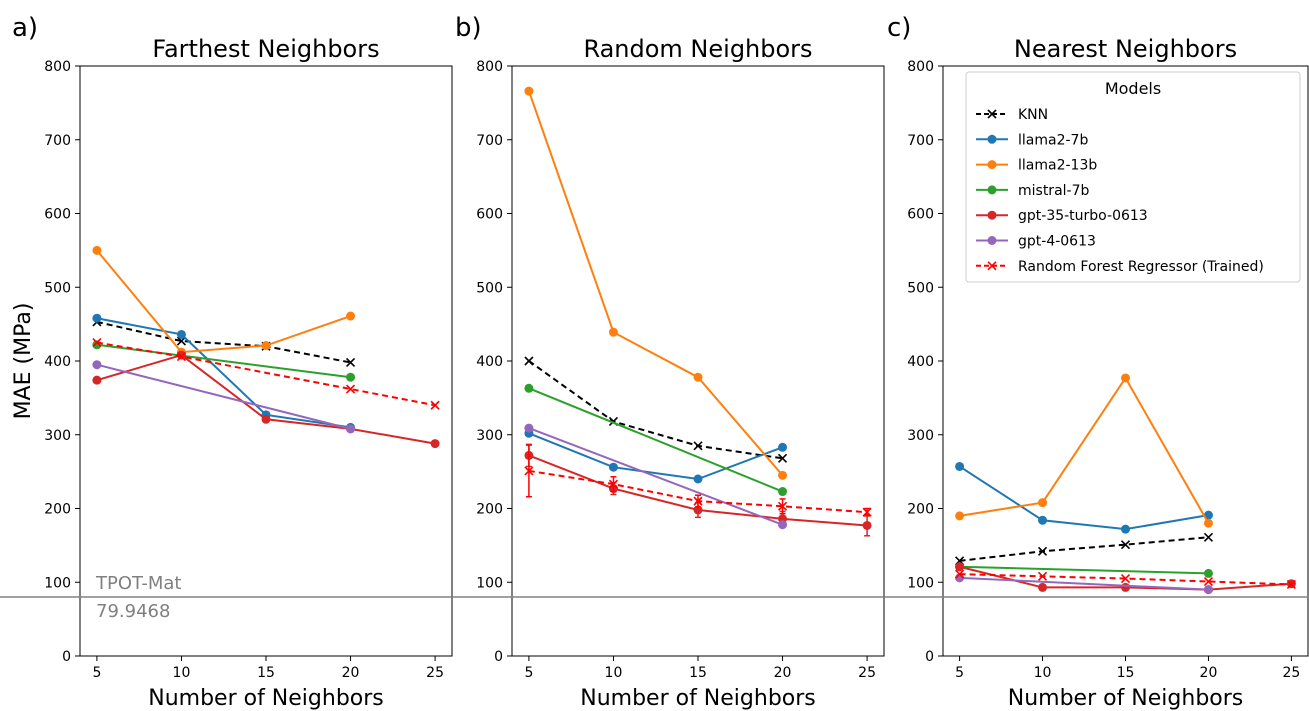 This screenshot has width=1309, height=711. What do you see at coordinates (1083, 216) in the screenshot?
I see `legend-label: gpt-35-turbo-0613` at bounding box center [1083, 216].